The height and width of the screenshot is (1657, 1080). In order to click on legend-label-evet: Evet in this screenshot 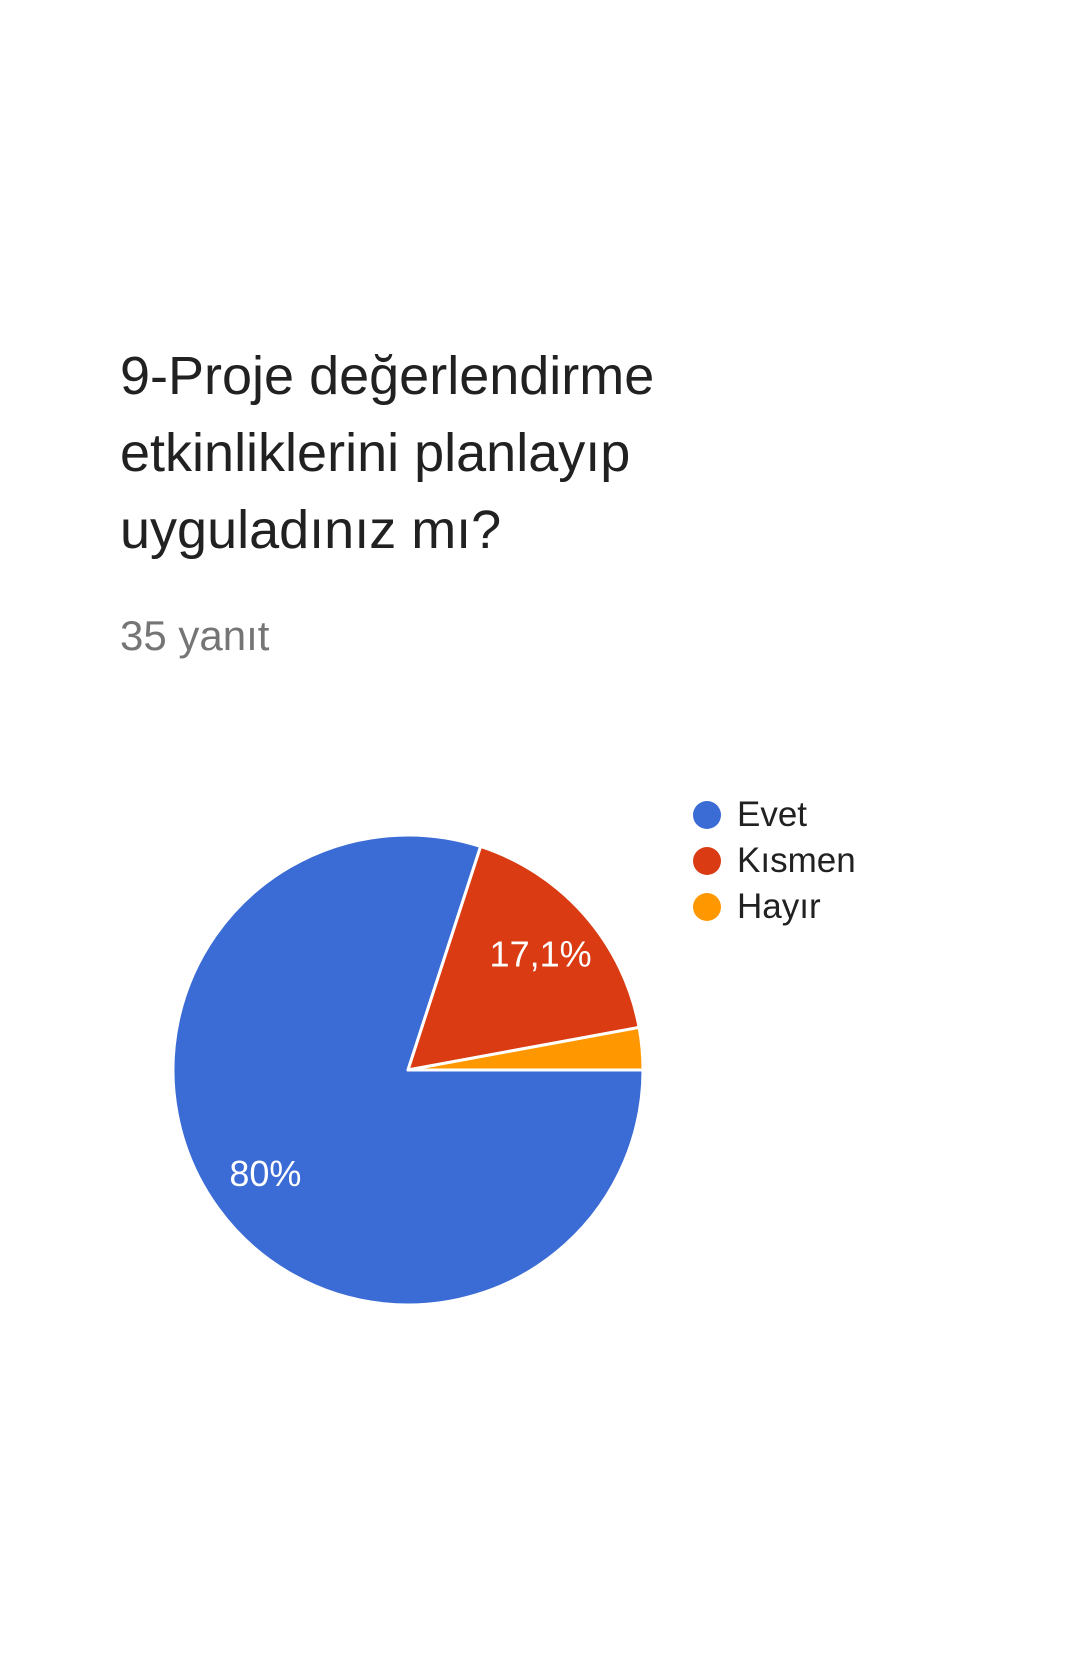, I will do `click(772, 814)`.